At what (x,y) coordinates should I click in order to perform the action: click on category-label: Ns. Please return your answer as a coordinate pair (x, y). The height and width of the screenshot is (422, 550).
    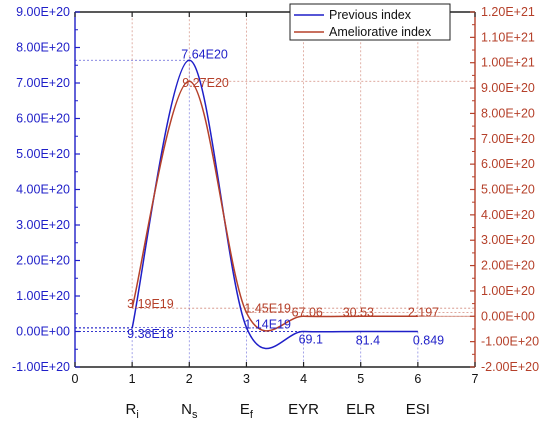
    Looking at the image, I should click on (189, 411).